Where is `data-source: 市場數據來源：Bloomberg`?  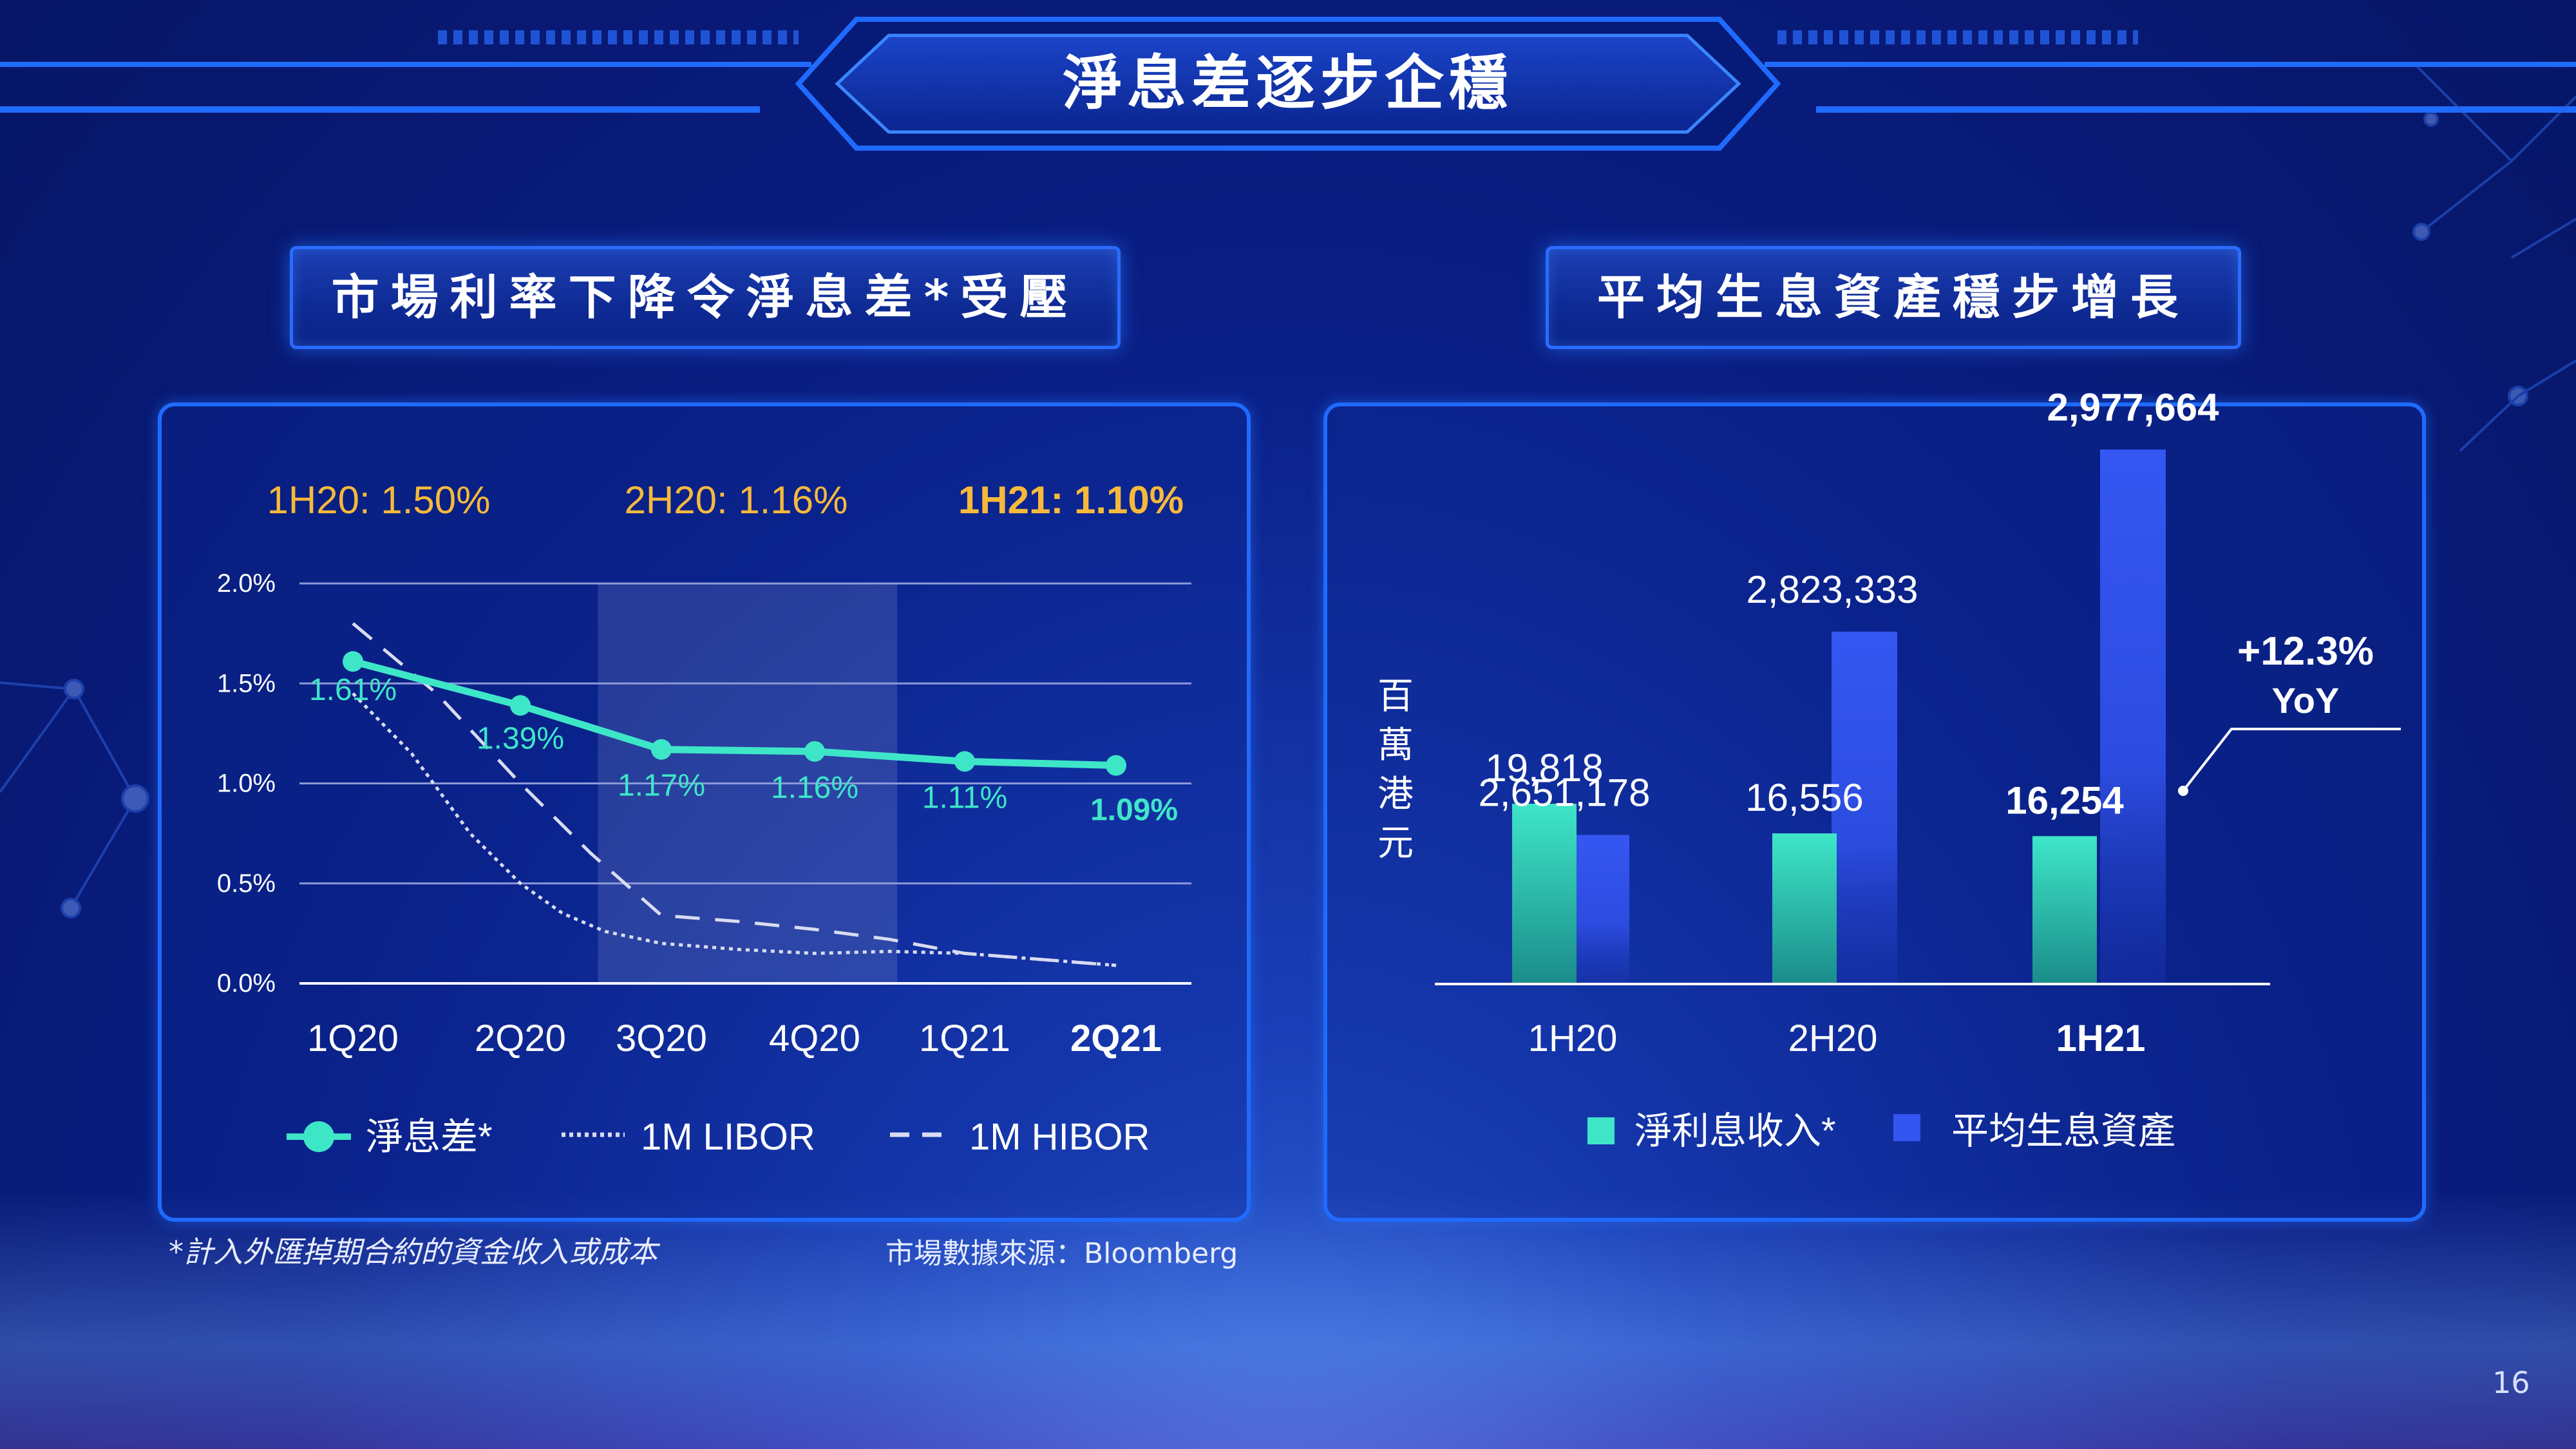 data-source: 市場數據來源：Bloomberg is located at coordinates (1062, 1254).